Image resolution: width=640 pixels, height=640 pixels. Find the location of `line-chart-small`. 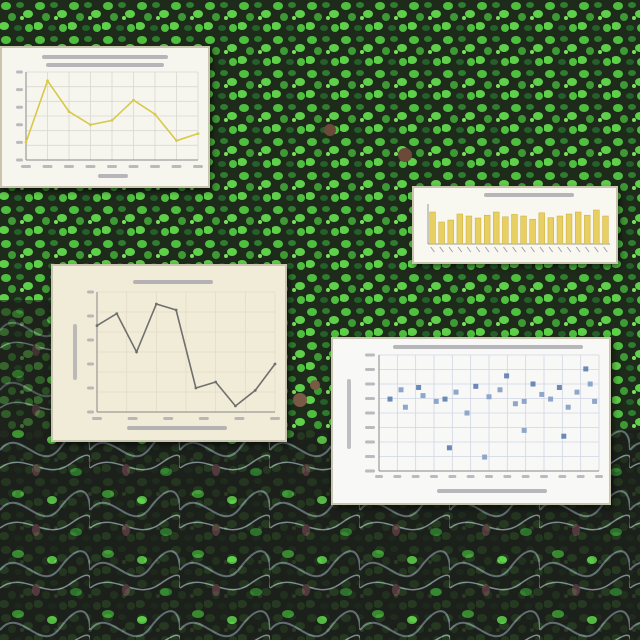

line-chart-small is located at coordinates (109, 116).